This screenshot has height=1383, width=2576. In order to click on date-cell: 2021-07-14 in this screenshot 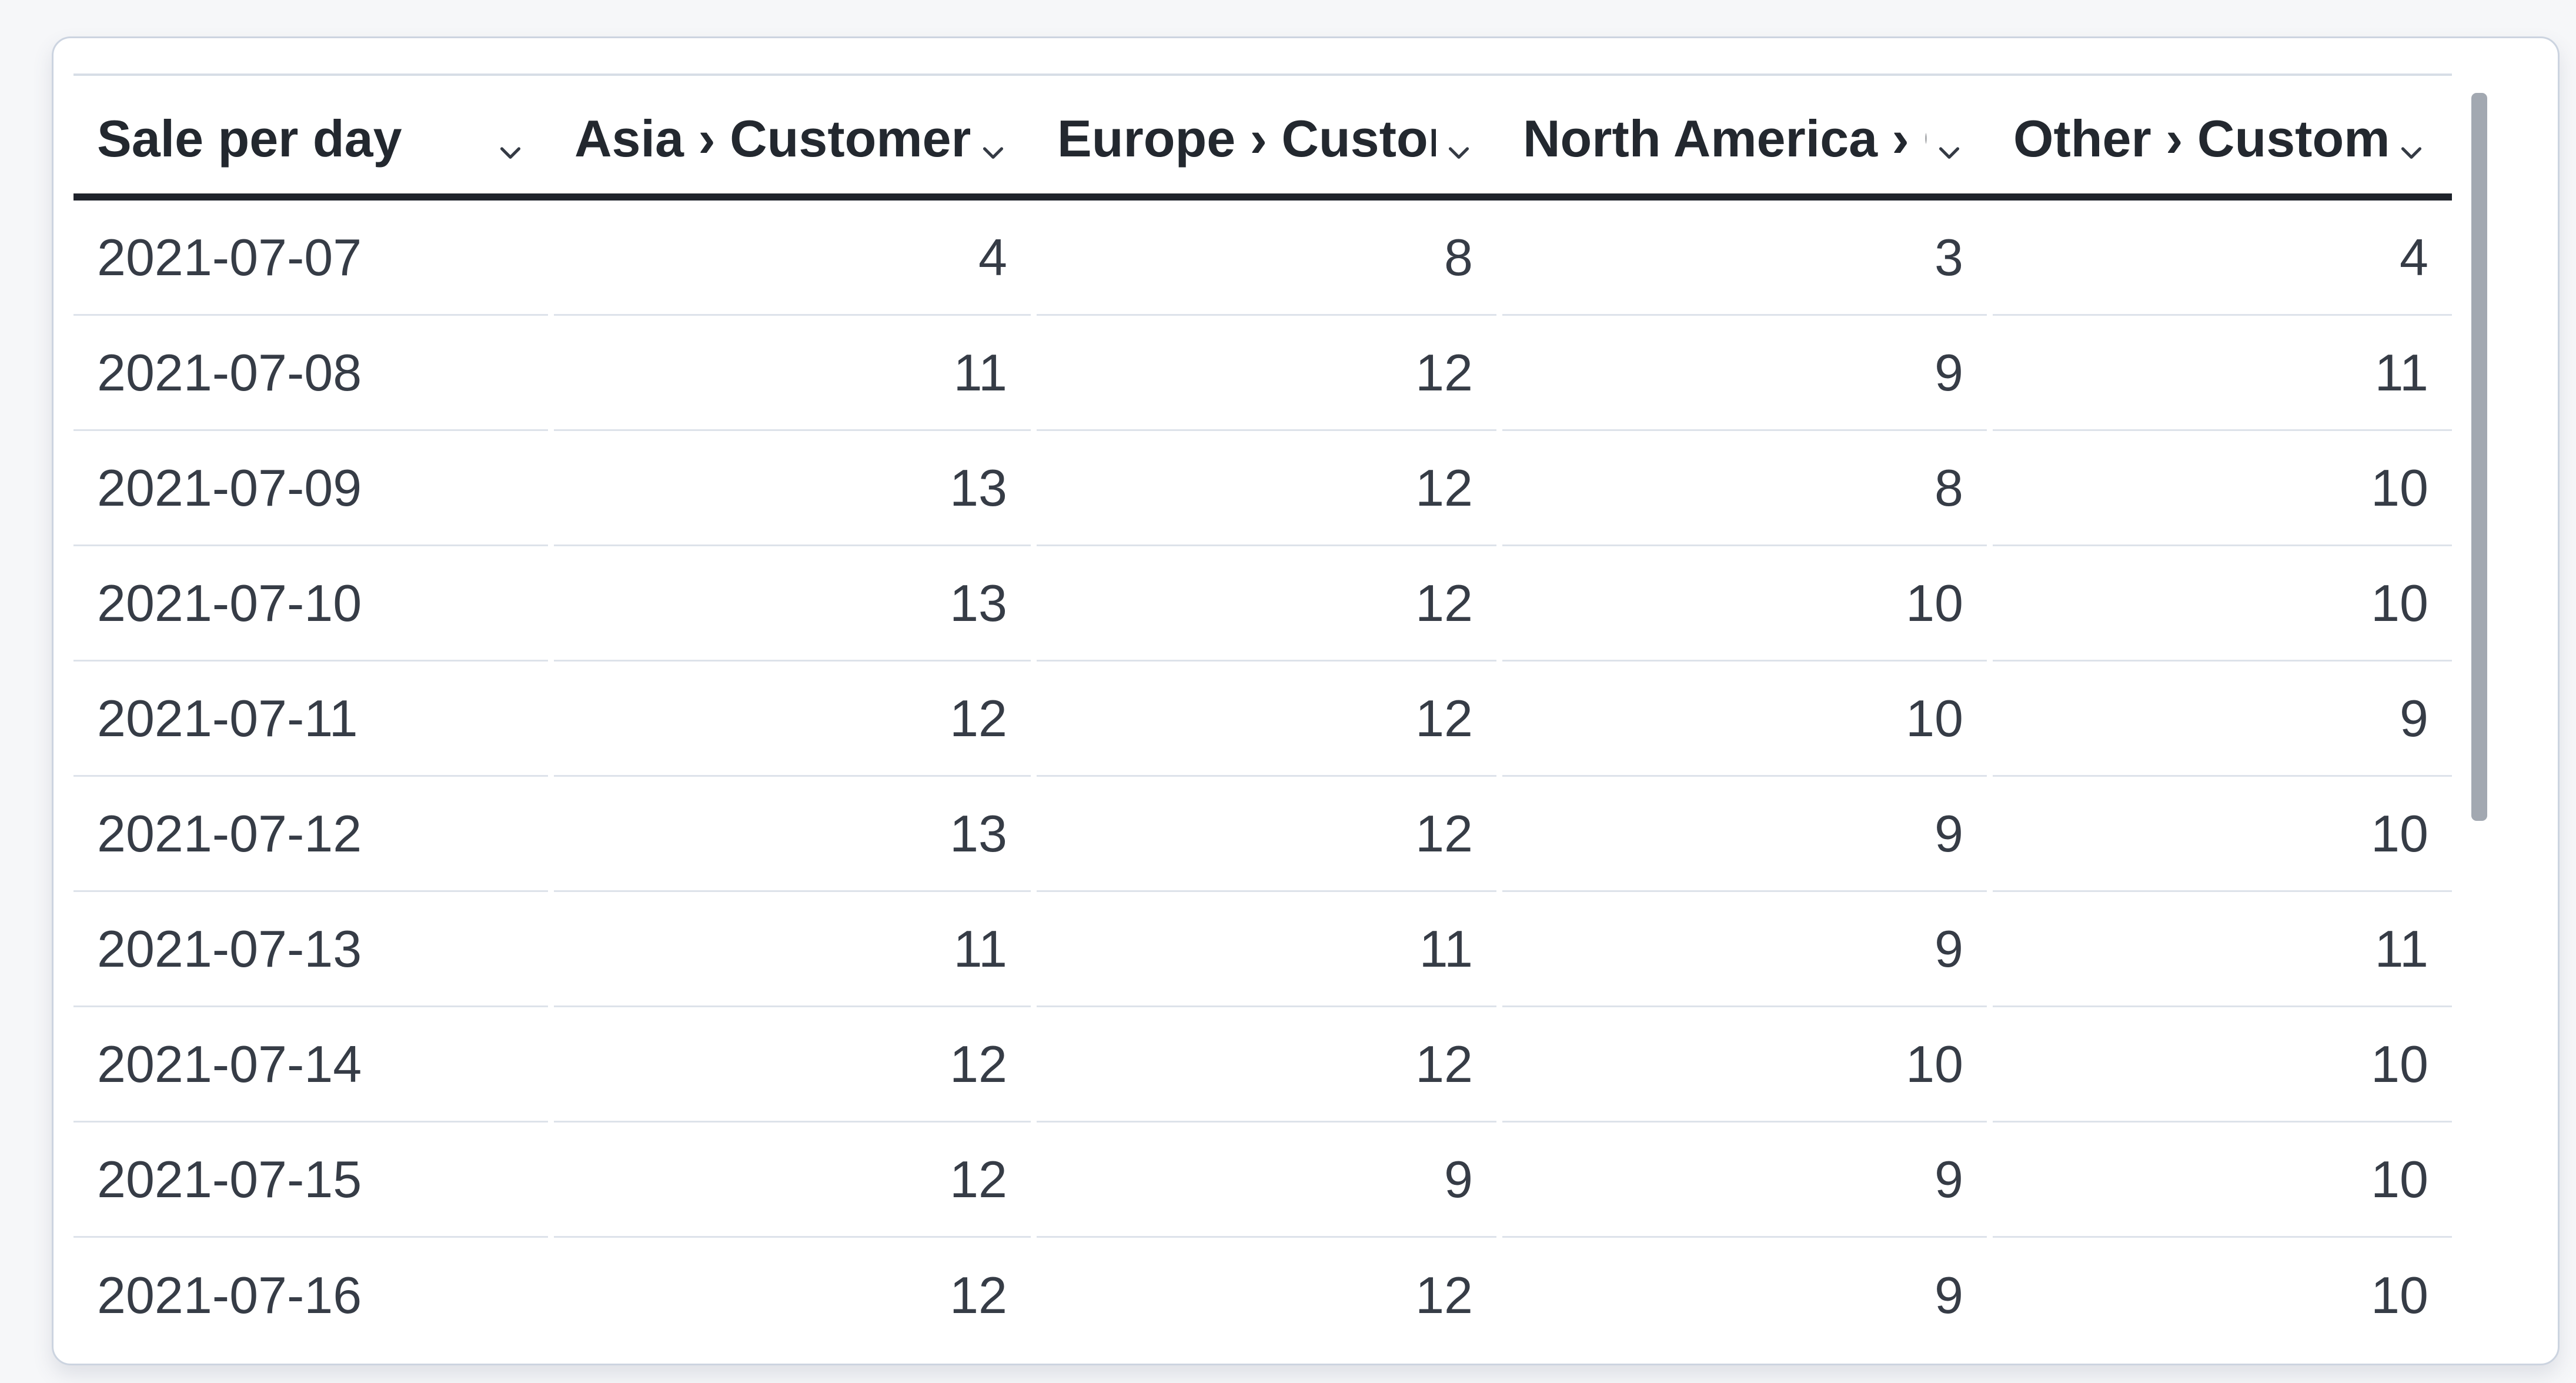, I will do `click(310, 1065)`.